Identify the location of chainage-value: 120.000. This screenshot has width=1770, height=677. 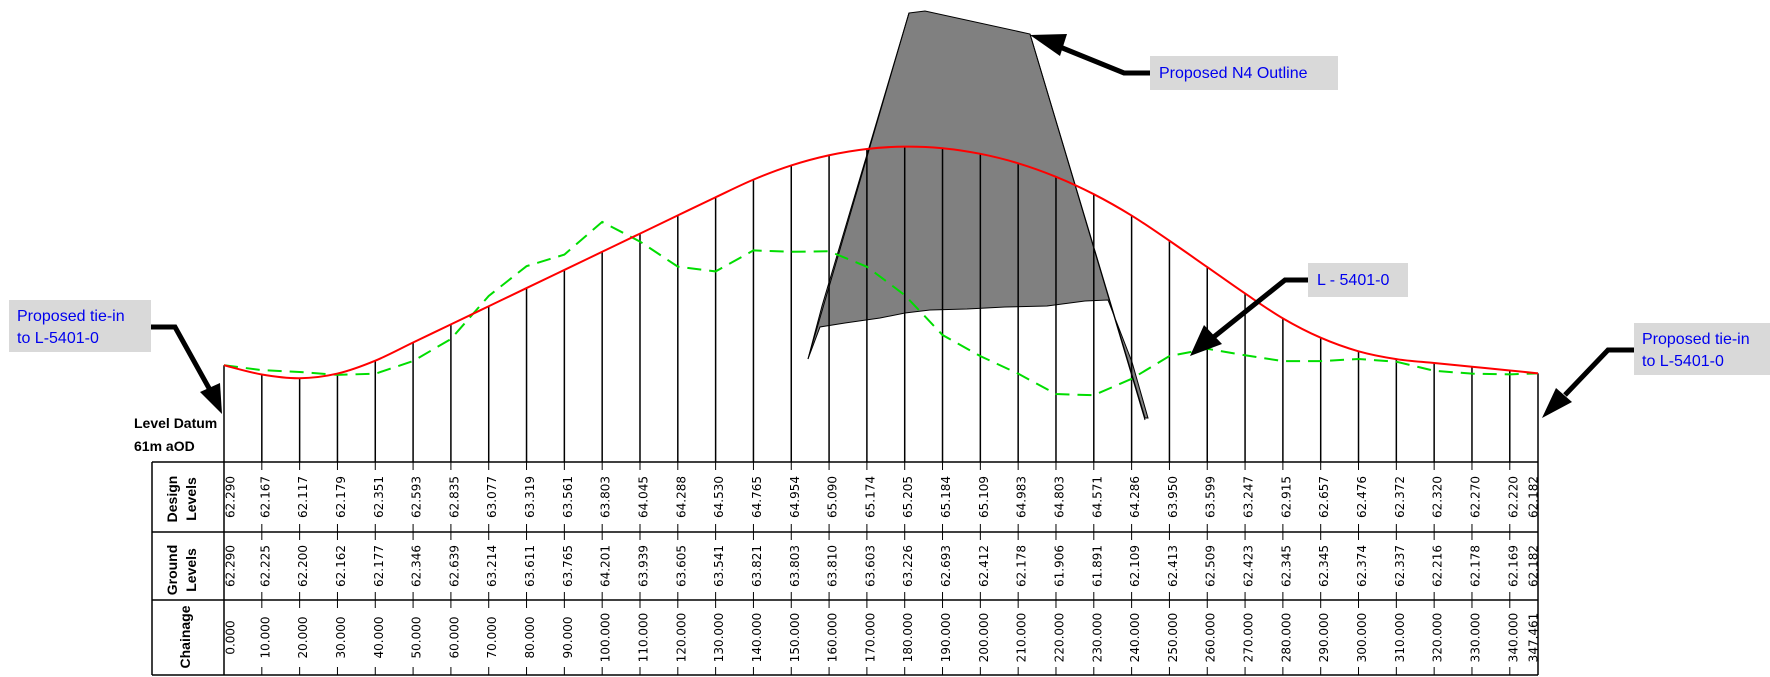
(681, 638).